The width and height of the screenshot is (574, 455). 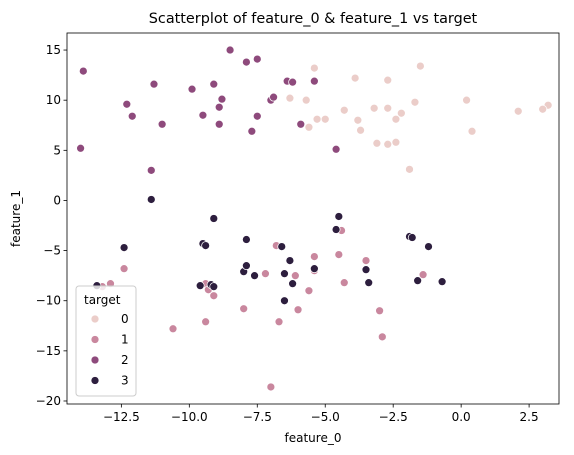 What do you see at coordinates (53, 100) in the screenshot?
I see `y-tick-label: 10` at bounding box center [53, 100].